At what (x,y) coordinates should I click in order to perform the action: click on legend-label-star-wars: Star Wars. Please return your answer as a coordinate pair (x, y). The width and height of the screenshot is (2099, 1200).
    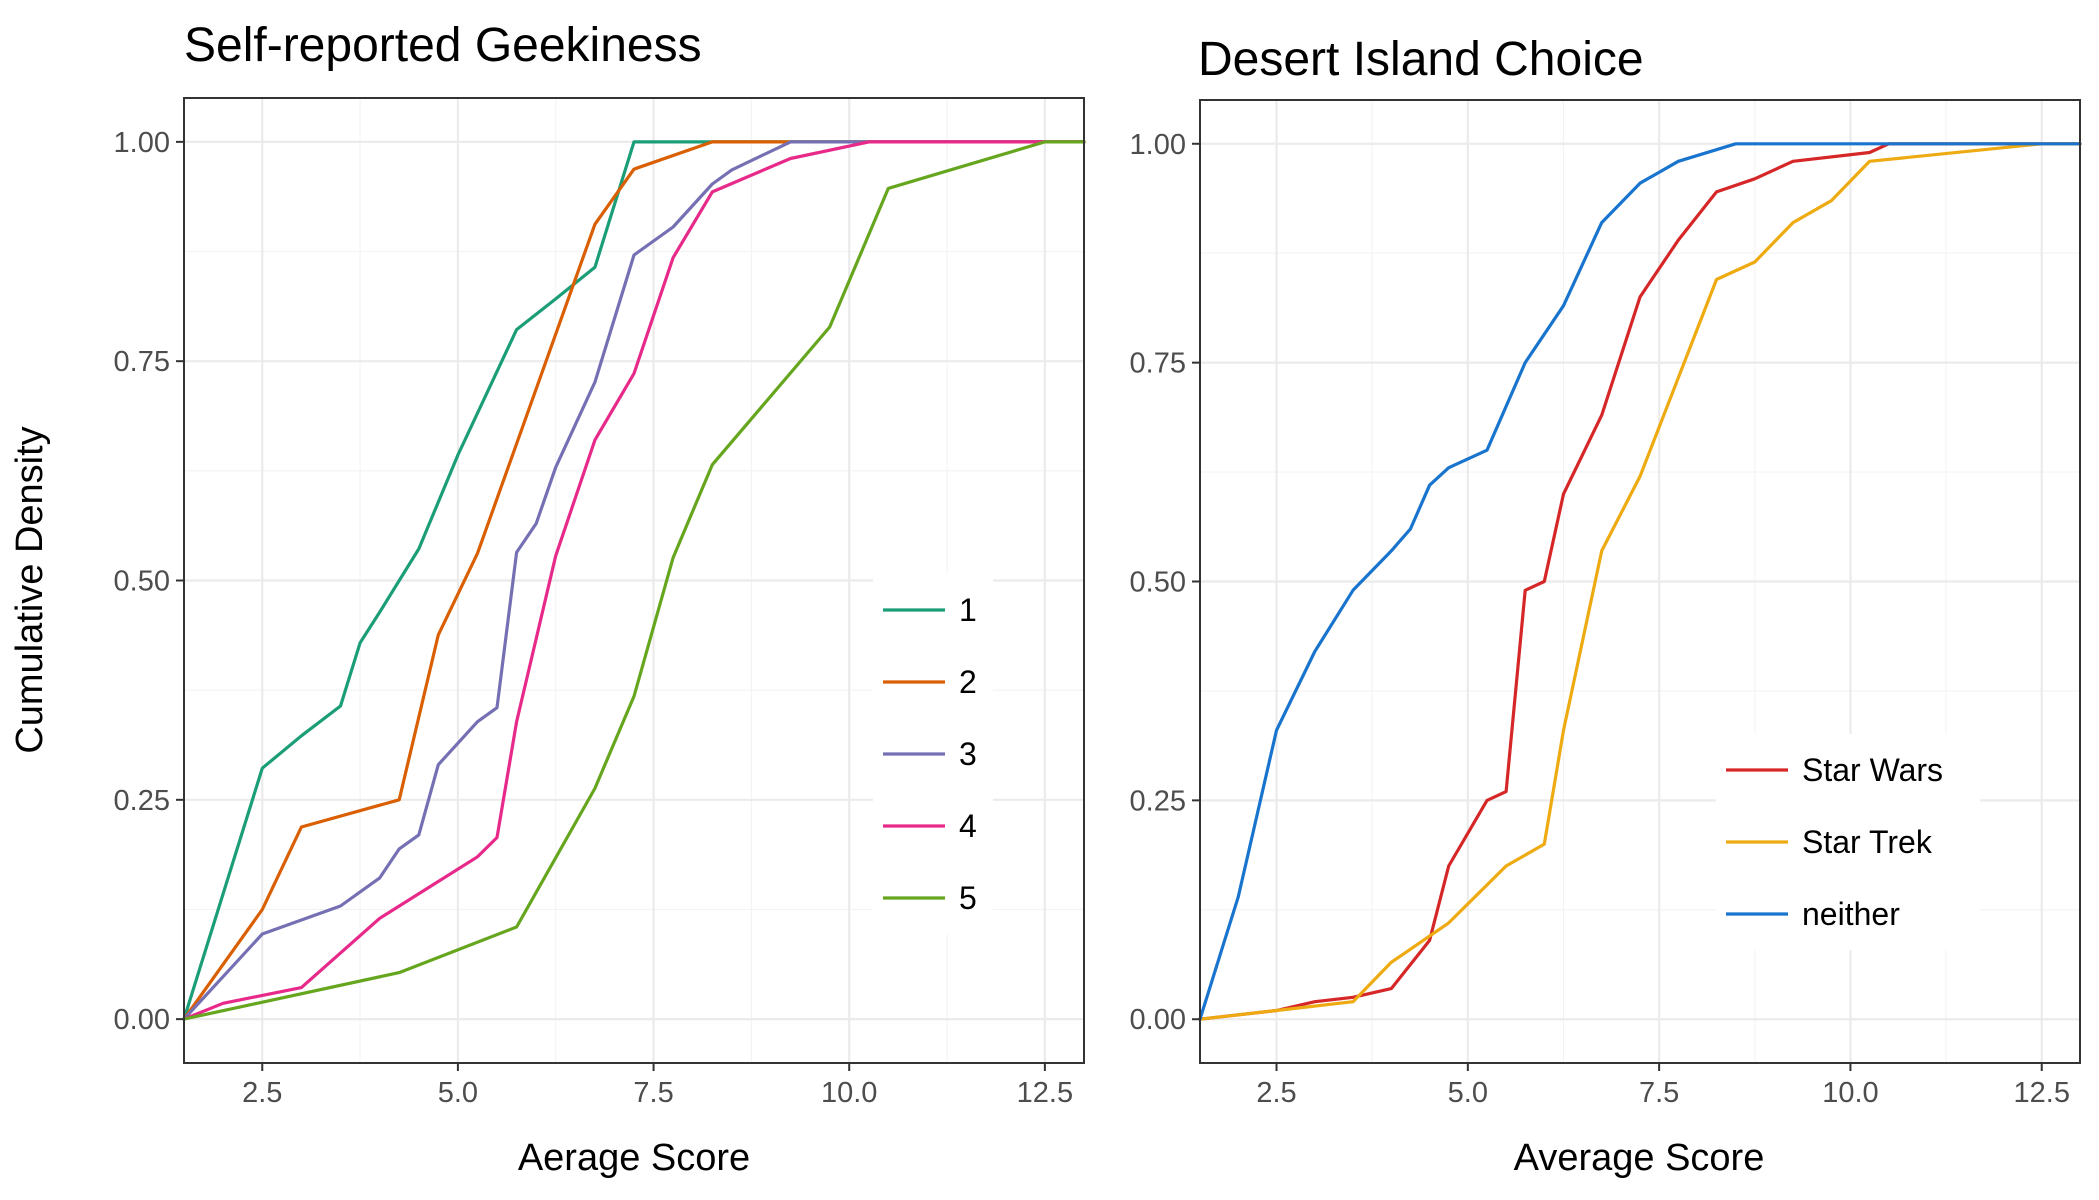
    Looking at the image, I should click on (1872, 770).